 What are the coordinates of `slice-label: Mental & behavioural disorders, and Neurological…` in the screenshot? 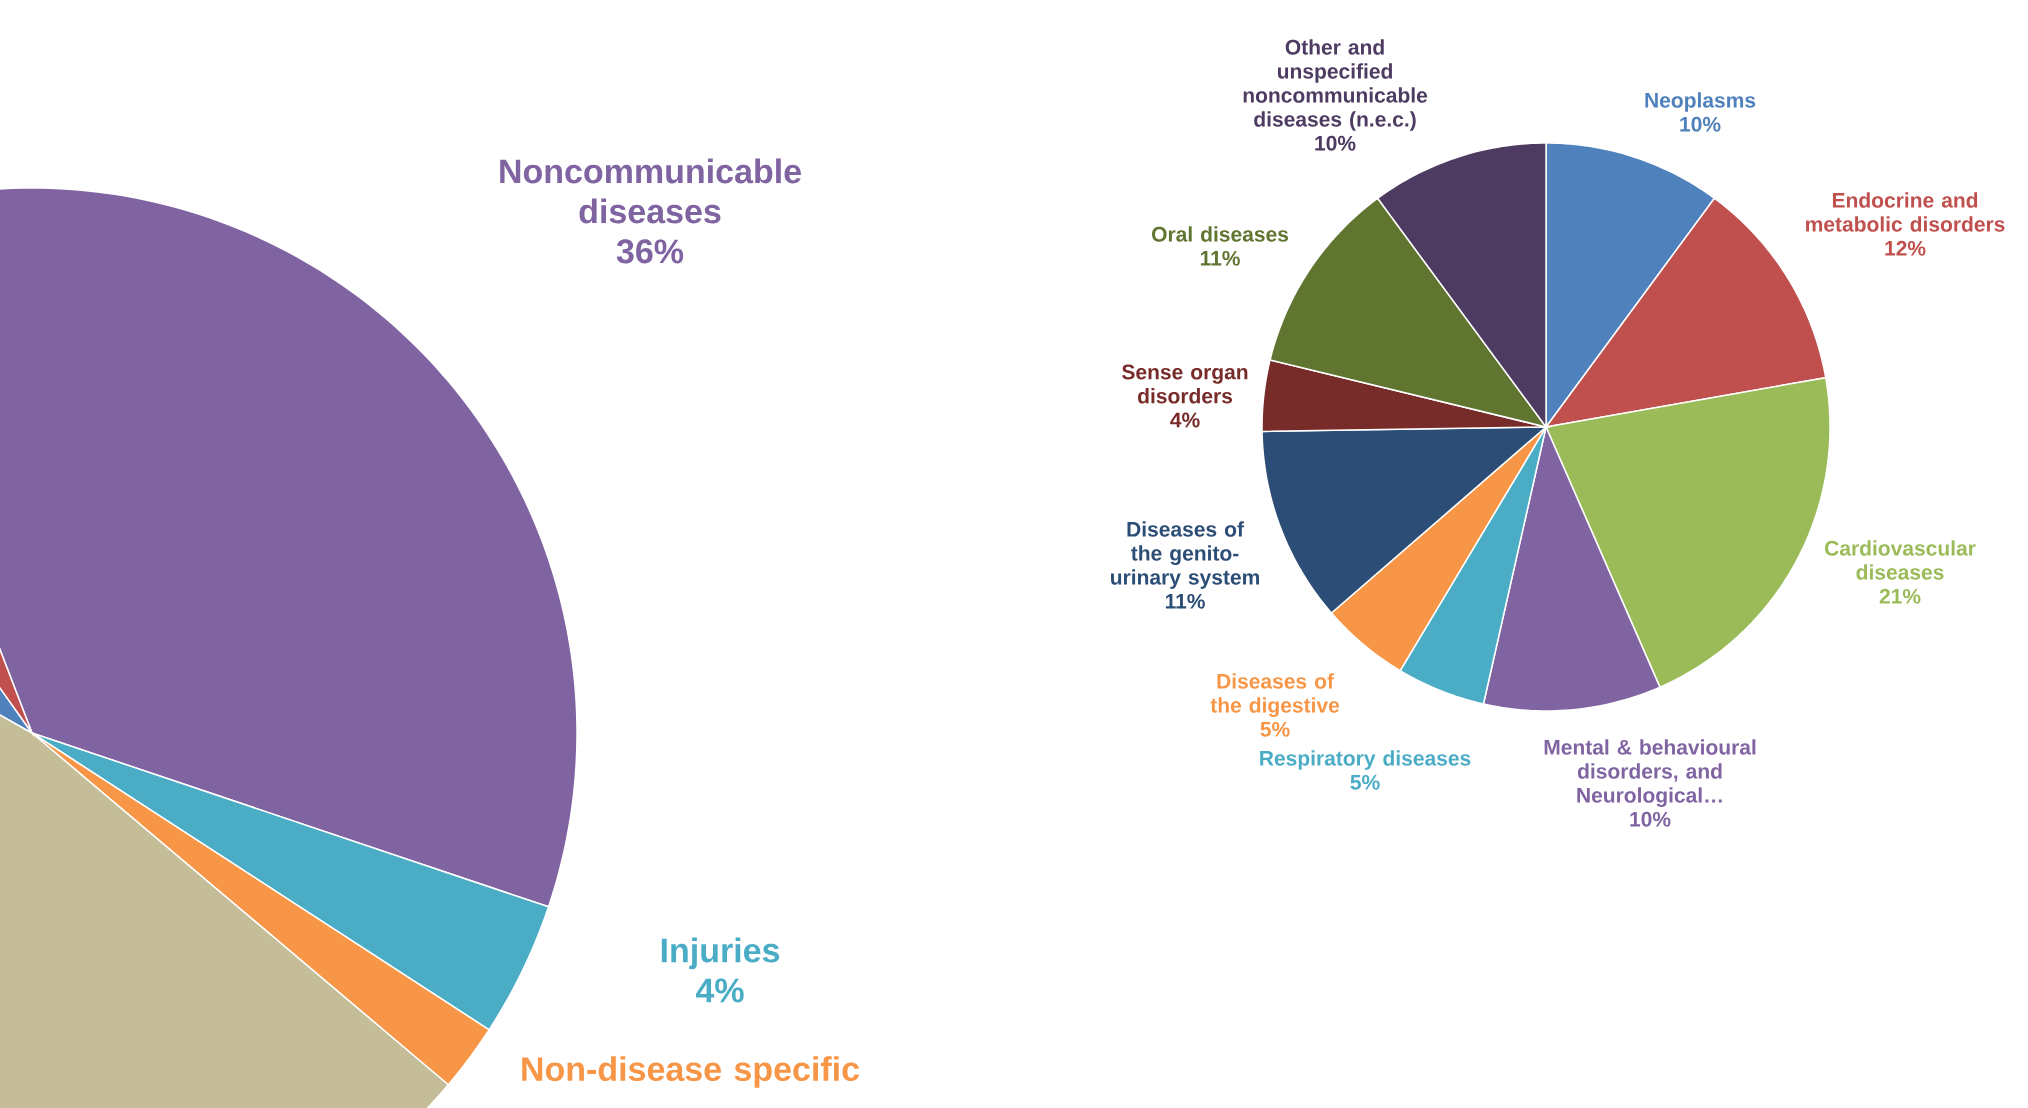 It's located at (1650, 773).